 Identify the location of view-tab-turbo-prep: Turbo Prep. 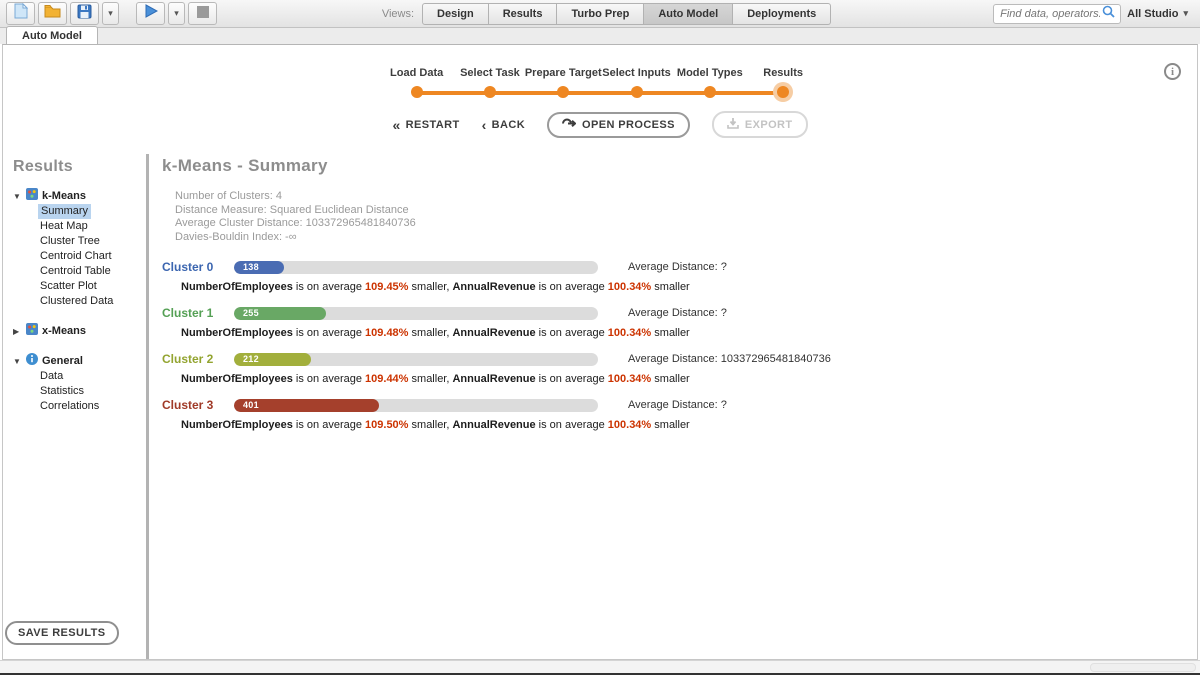
(601, 13).